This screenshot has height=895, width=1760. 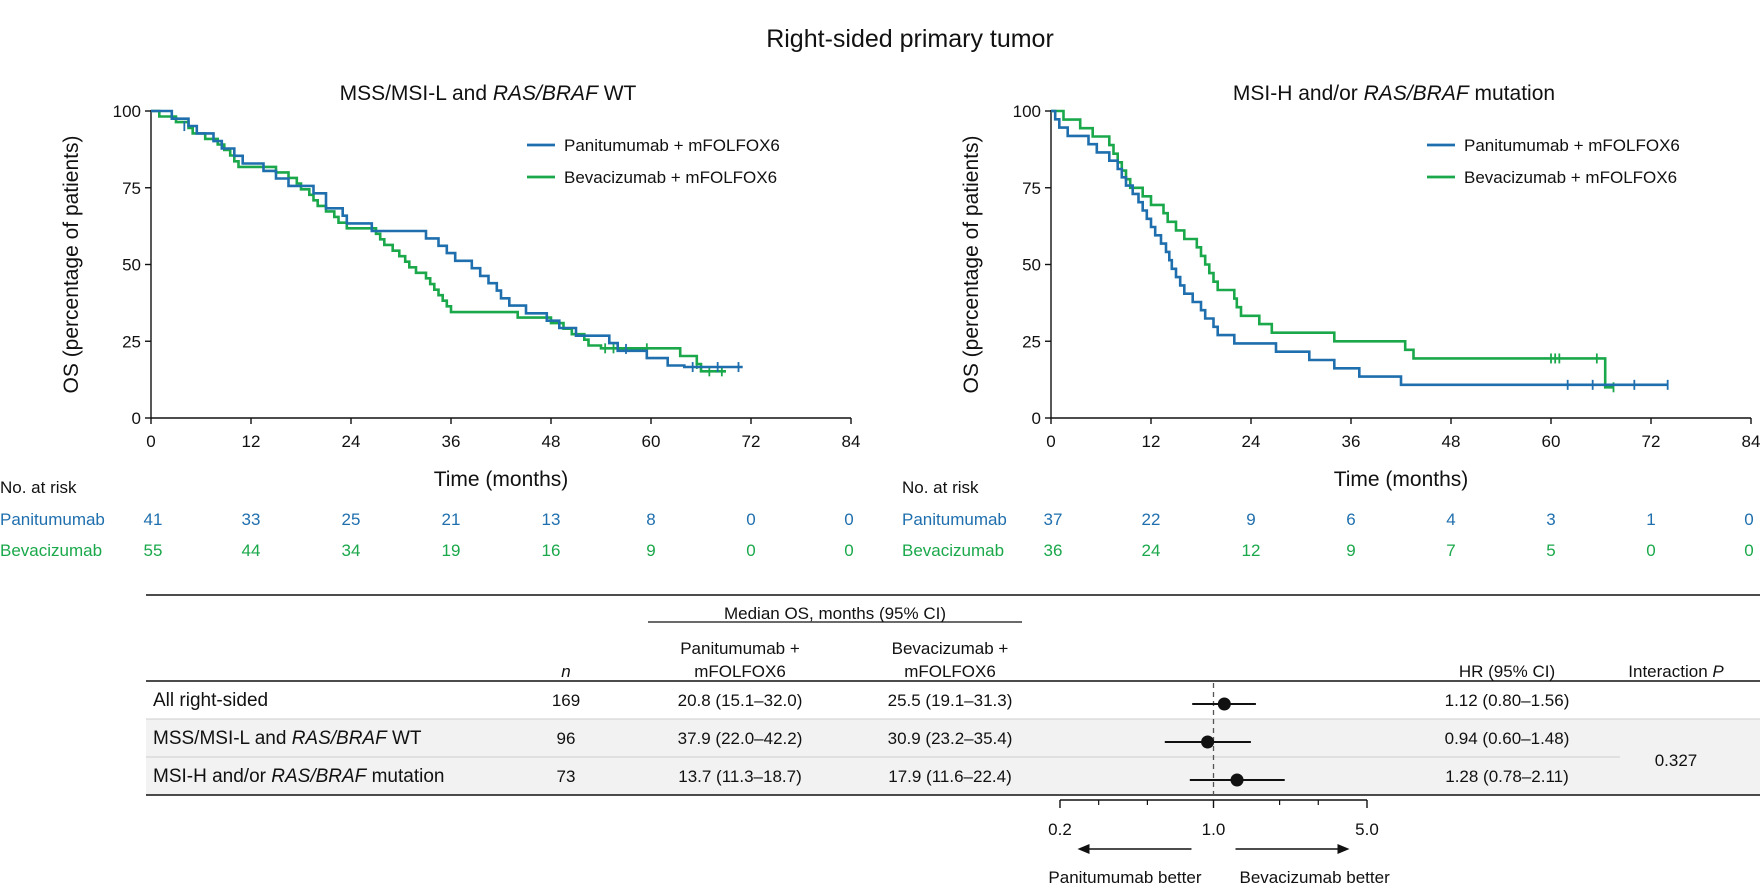 What do you see at coordinates (551, 519) in the screenshot?
I see `risk-value-panitumumab: 13` at bounding box center [551, 519].